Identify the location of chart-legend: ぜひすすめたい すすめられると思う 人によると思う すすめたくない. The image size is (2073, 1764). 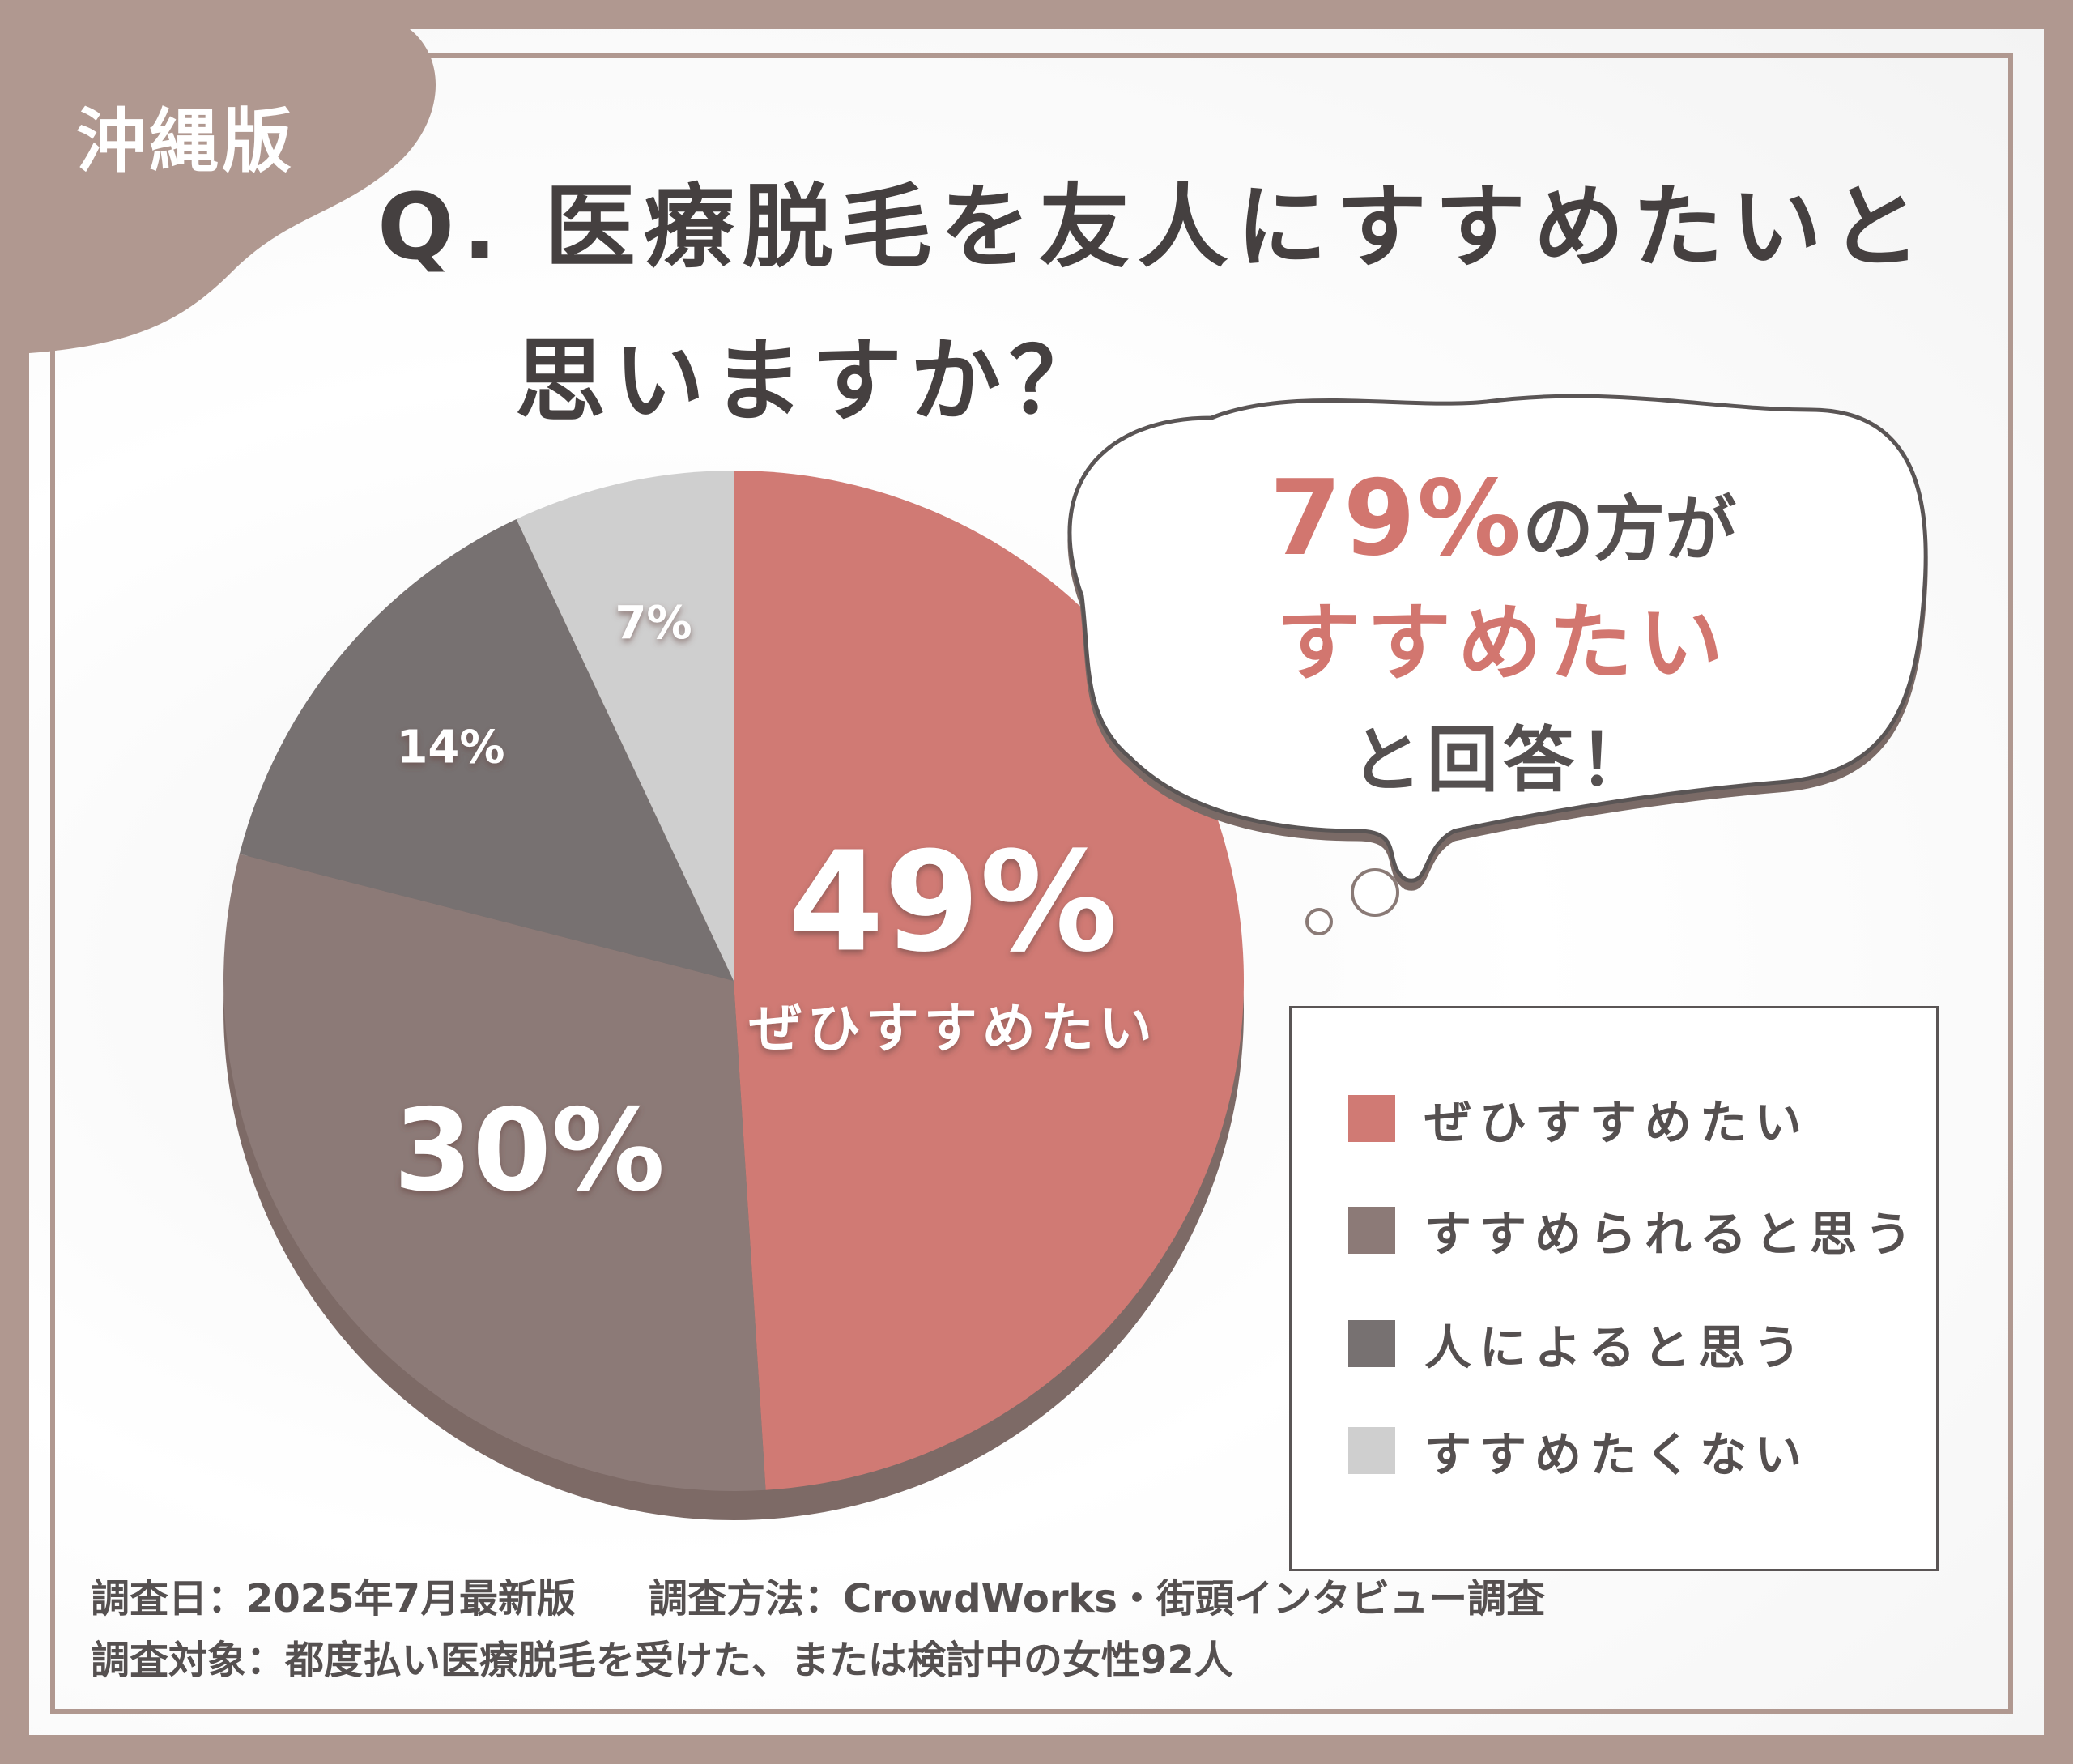
(1614, 1288).